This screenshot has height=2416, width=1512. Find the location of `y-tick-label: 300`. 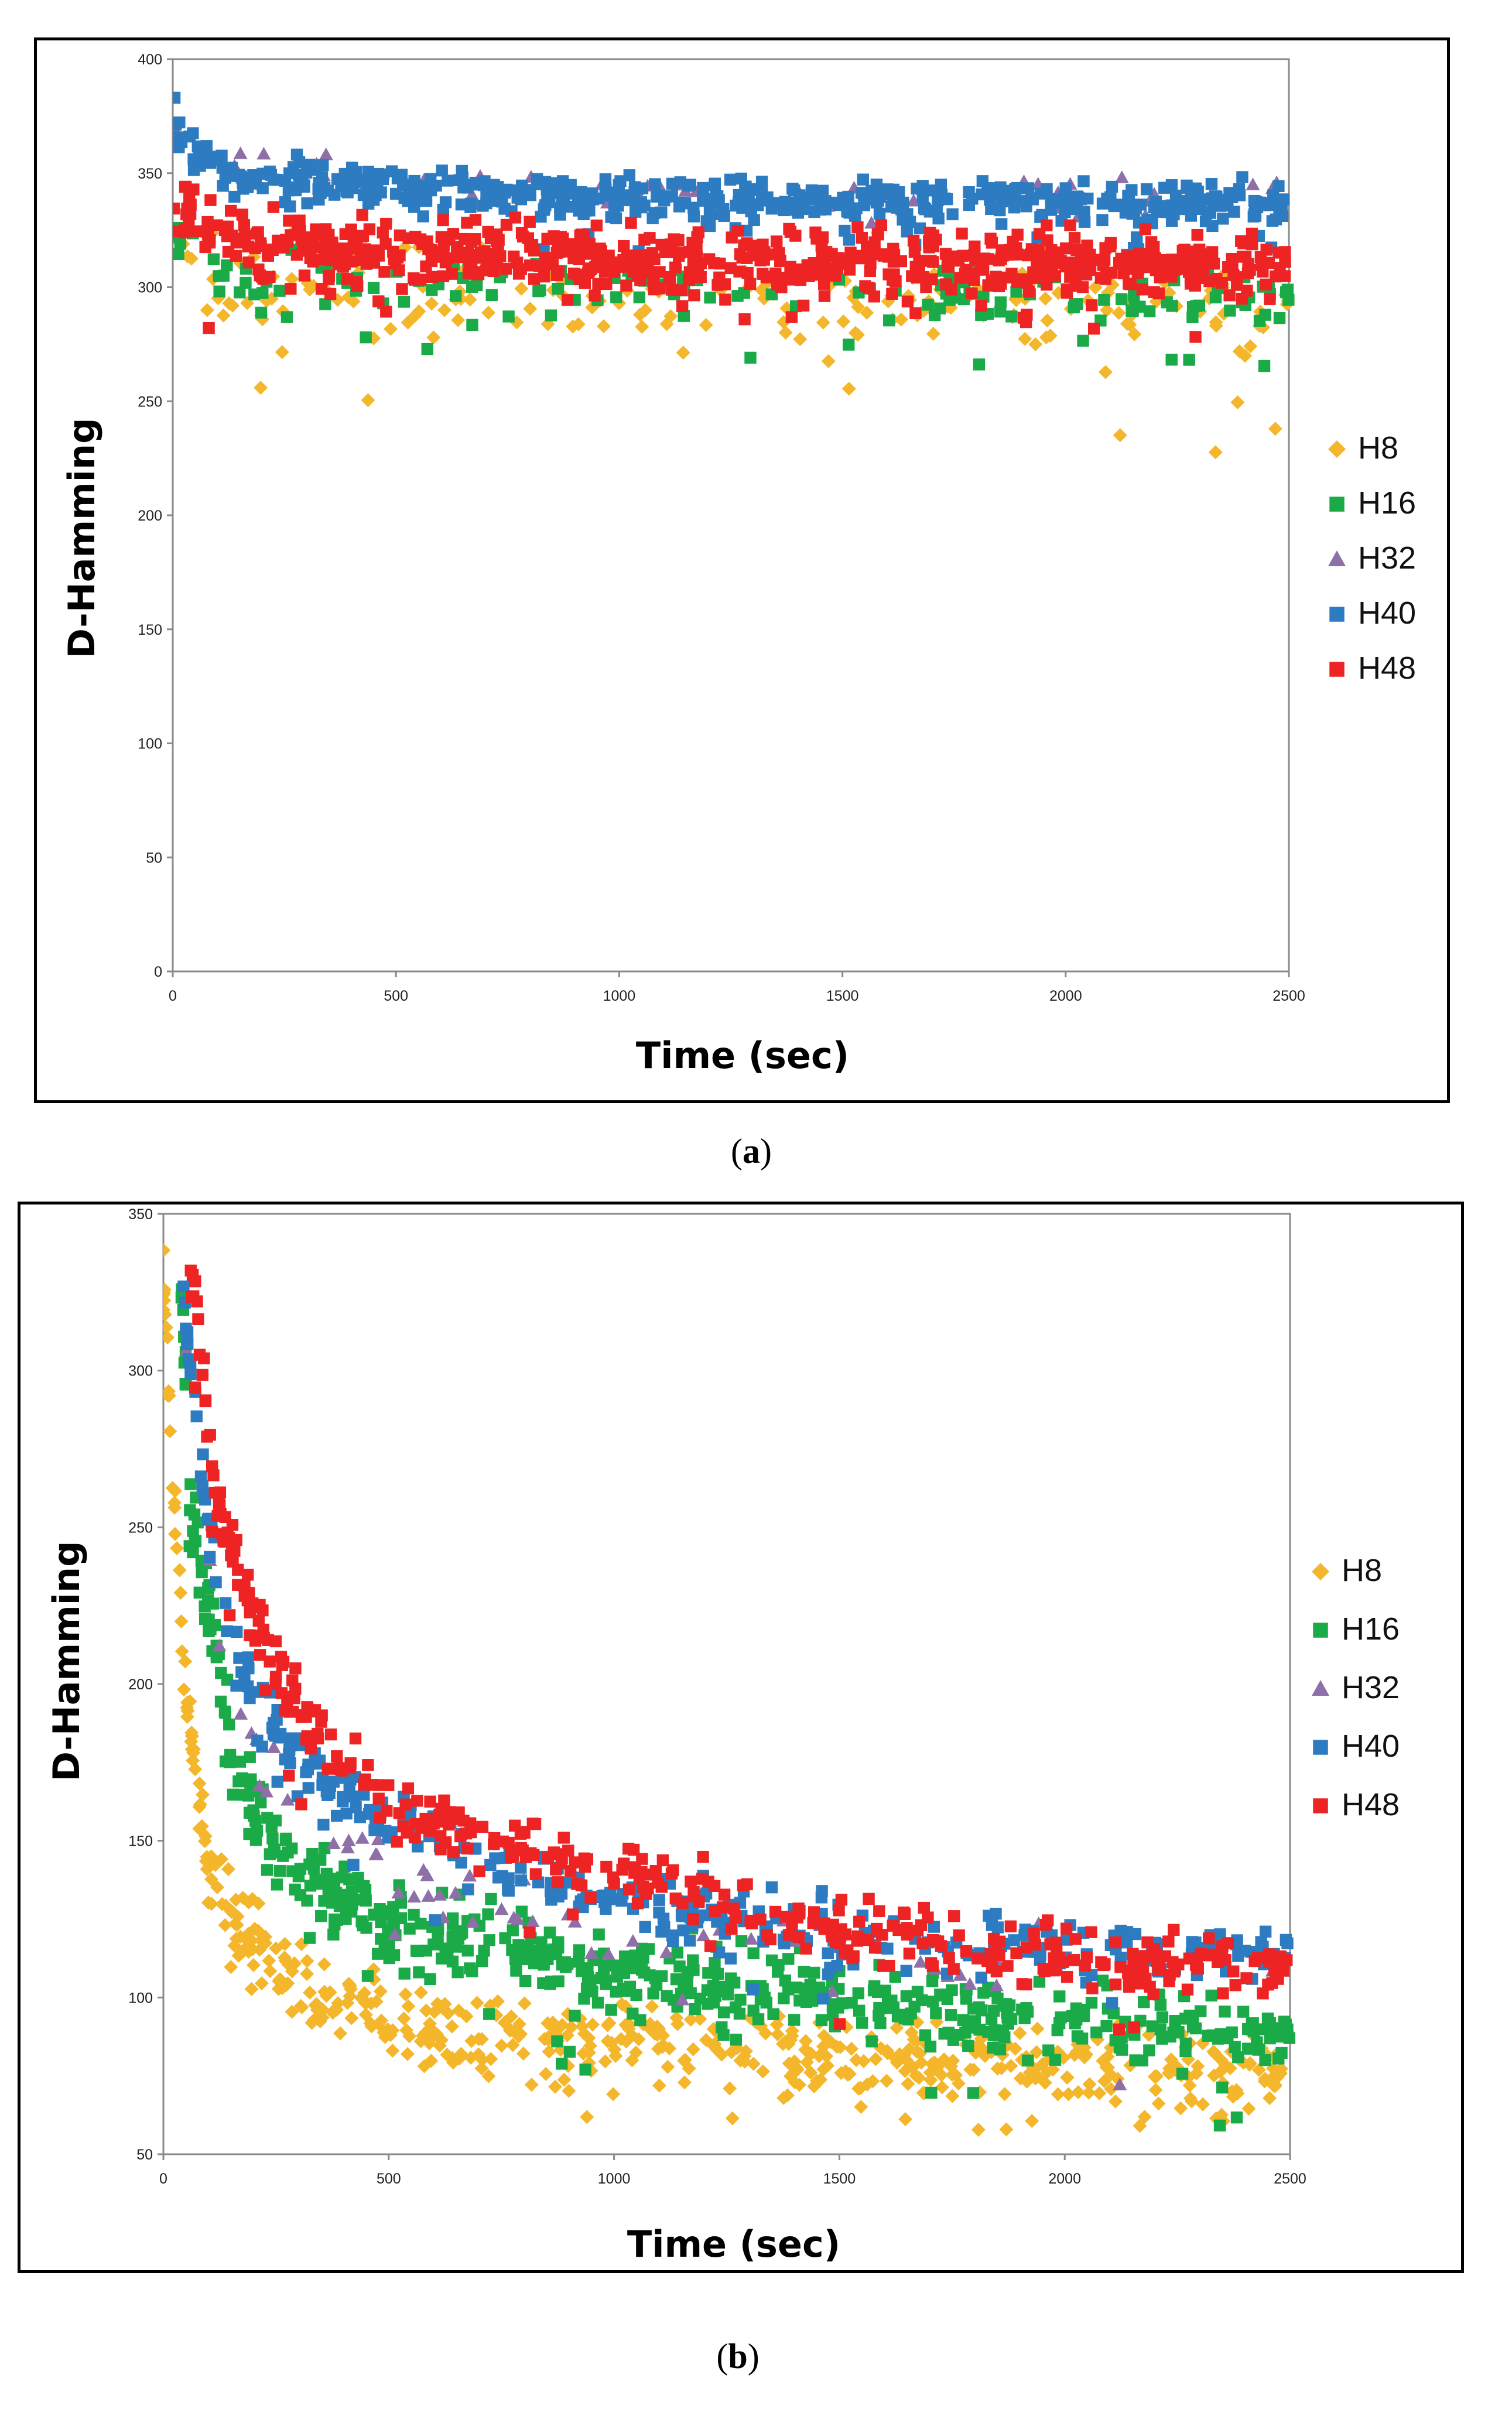

y-tick-label: 300 is located at coordinates (150, 288).